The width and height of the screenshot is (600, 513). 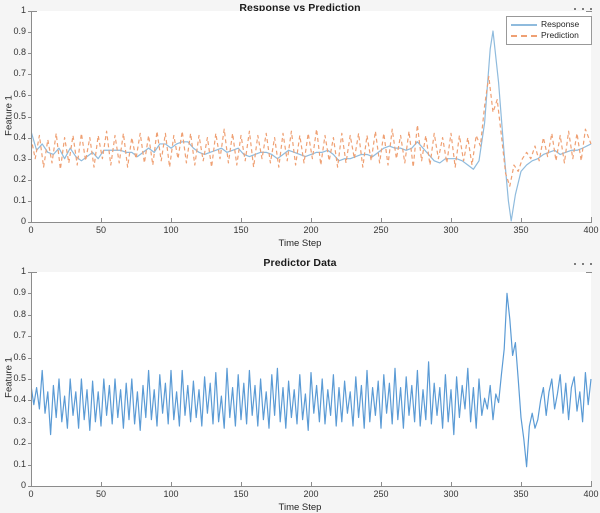 I want to click on legend-item-prediction: Prediction, so click(x=549, y=35).